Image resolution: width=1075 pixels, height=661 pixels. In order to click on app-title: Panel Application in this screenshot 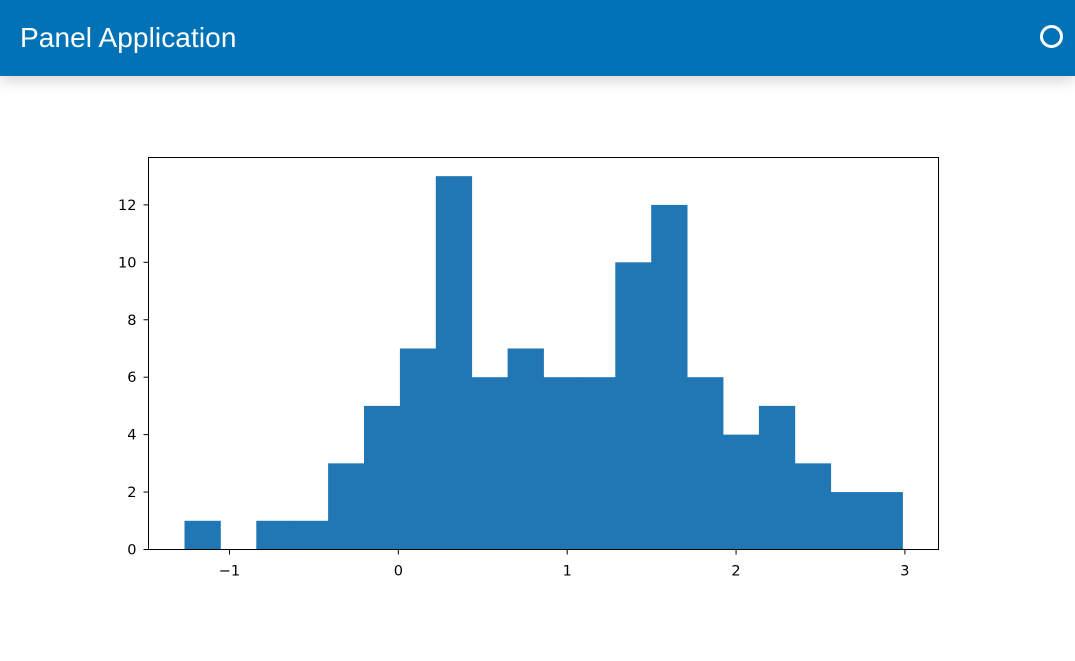, I will do `click(128, 37)`.